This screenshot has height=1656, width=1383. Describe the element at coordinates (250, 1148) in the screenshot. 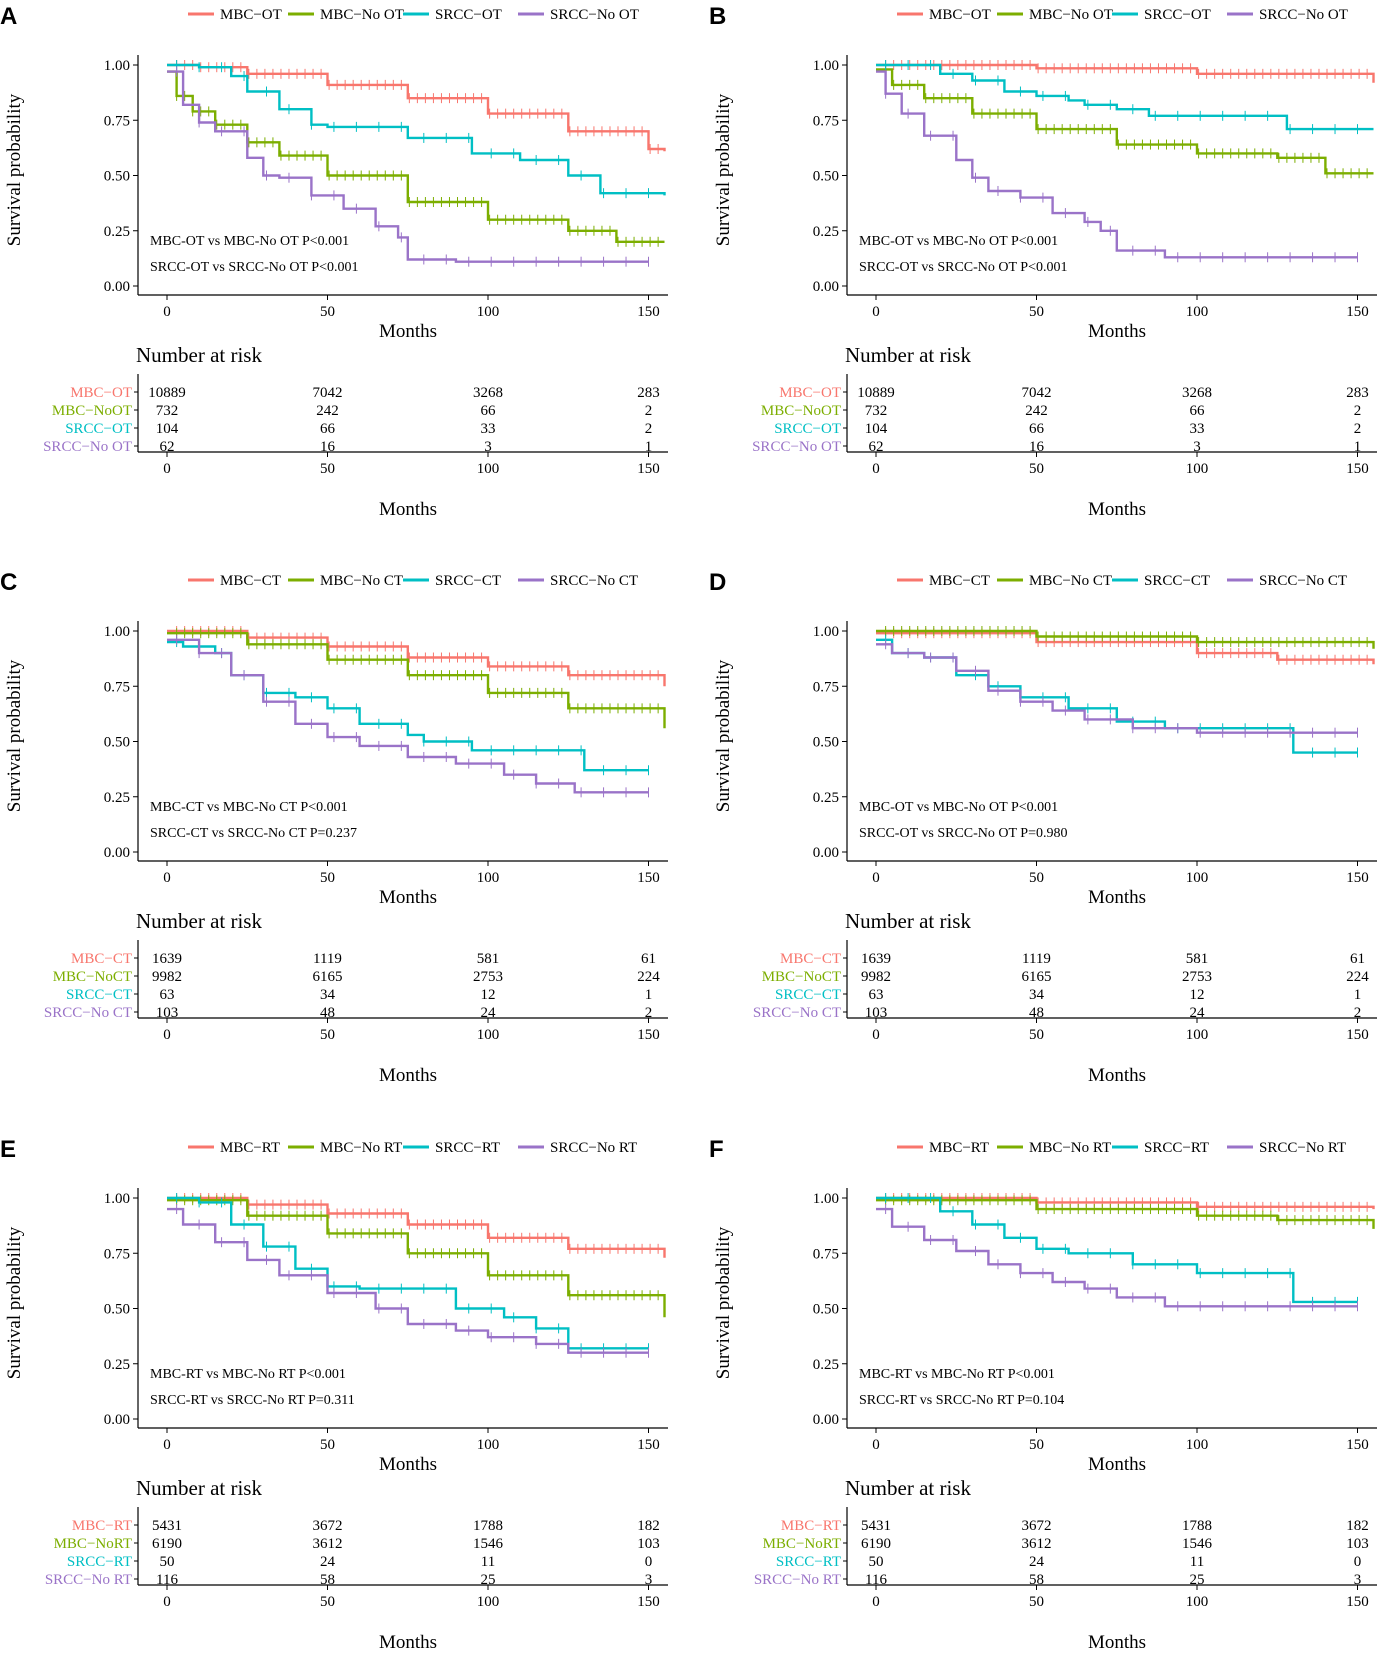

I see `legend-label: MBC−RT` at that location.